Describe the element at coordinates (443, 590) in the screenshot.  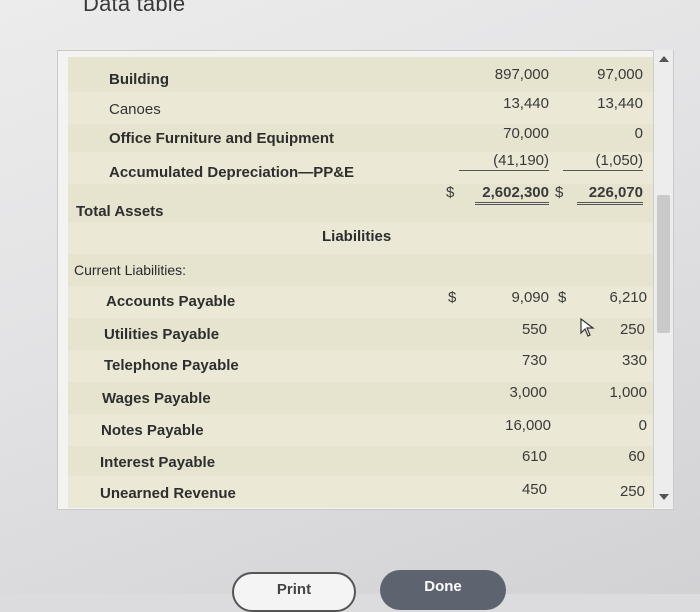
I see `done-button: Done` at that location.